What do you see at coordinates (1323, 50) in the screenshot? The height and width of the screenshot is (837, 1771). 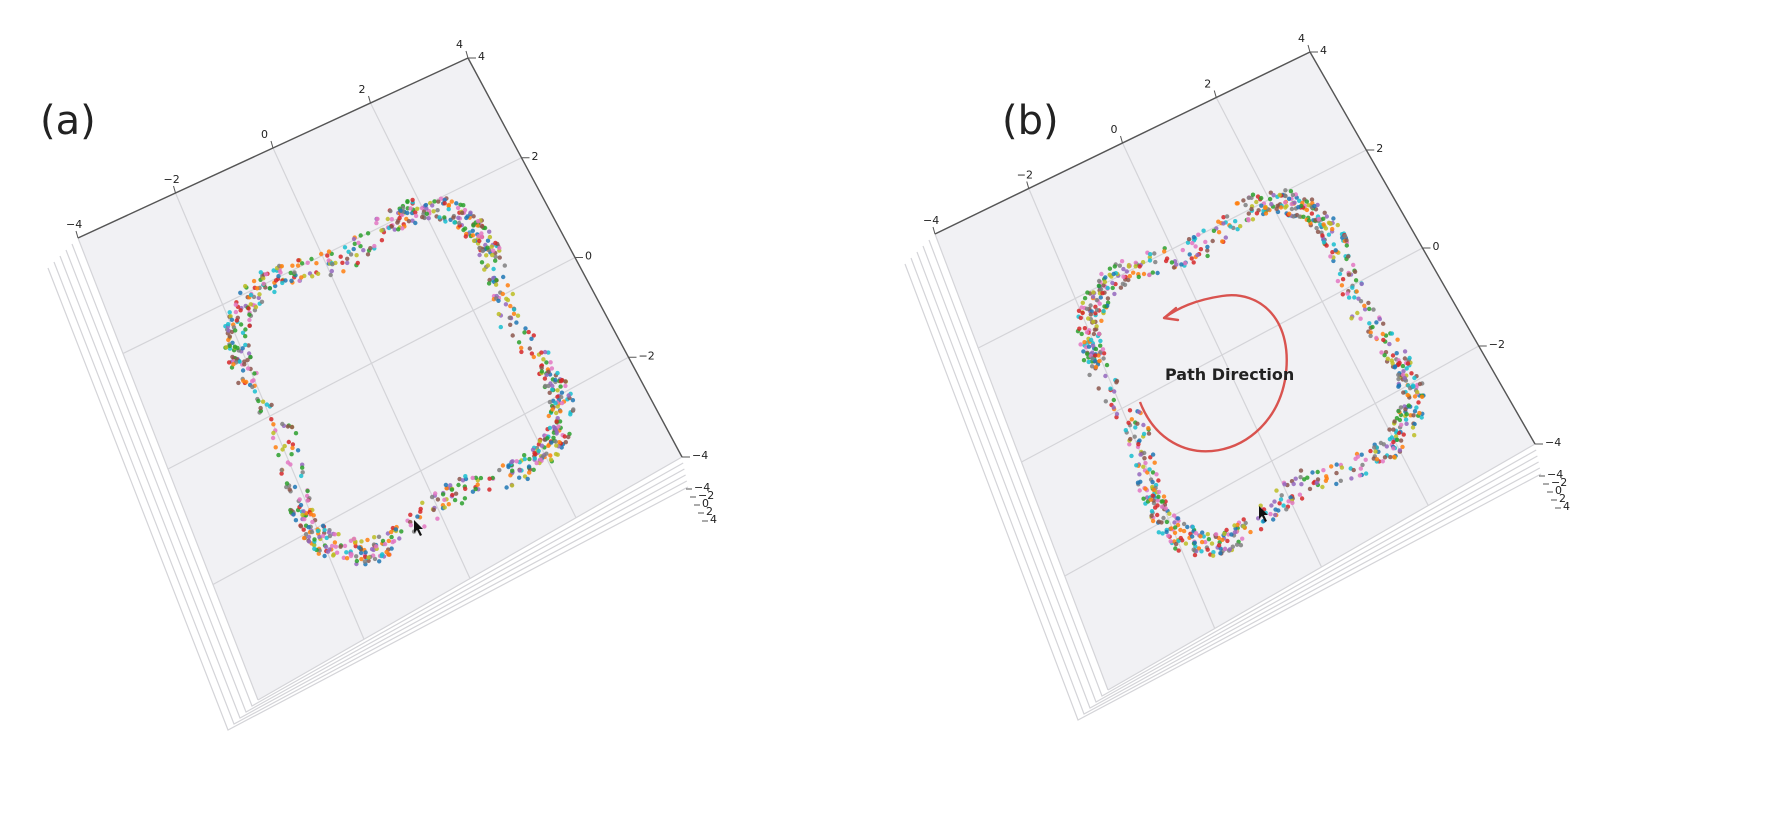 I see `y-tick-label: 4` at bounding box center [1323, 50].